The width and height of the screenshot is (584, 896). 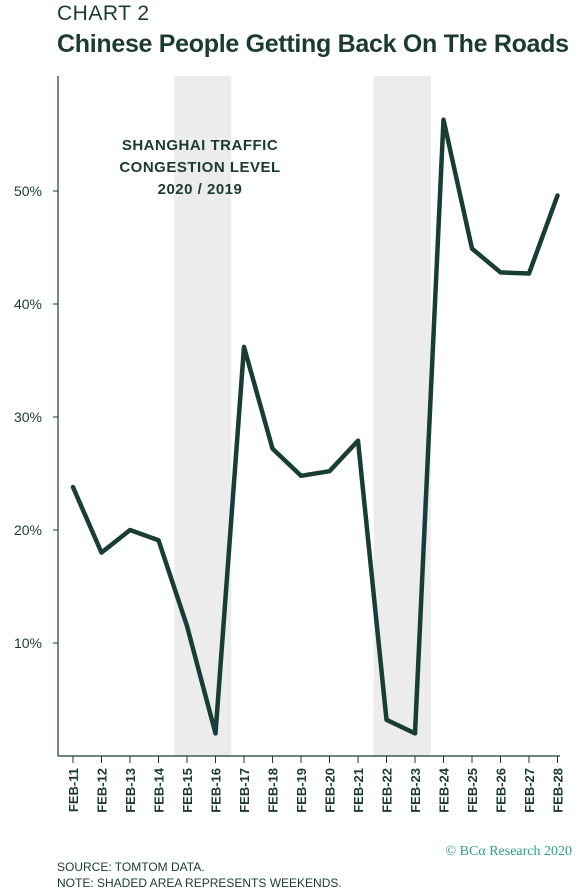 What do you see at coordinates (200, 145) in the screenshot?
I see `annotation-line: SHANGHAI TRAFFIC` at bounding box center [200, 145].